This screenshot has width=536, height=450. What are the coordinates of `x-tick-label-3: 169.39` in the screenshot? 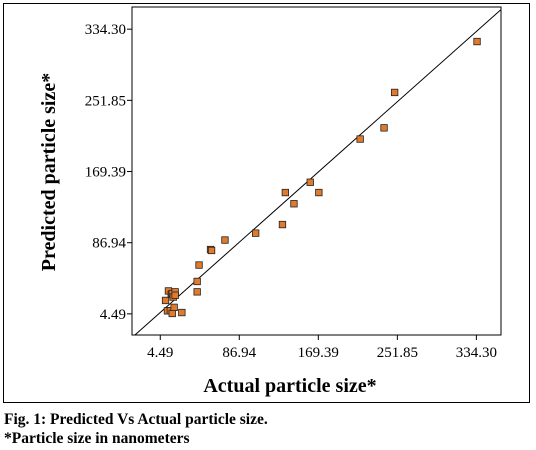 It's located at (318, 353).